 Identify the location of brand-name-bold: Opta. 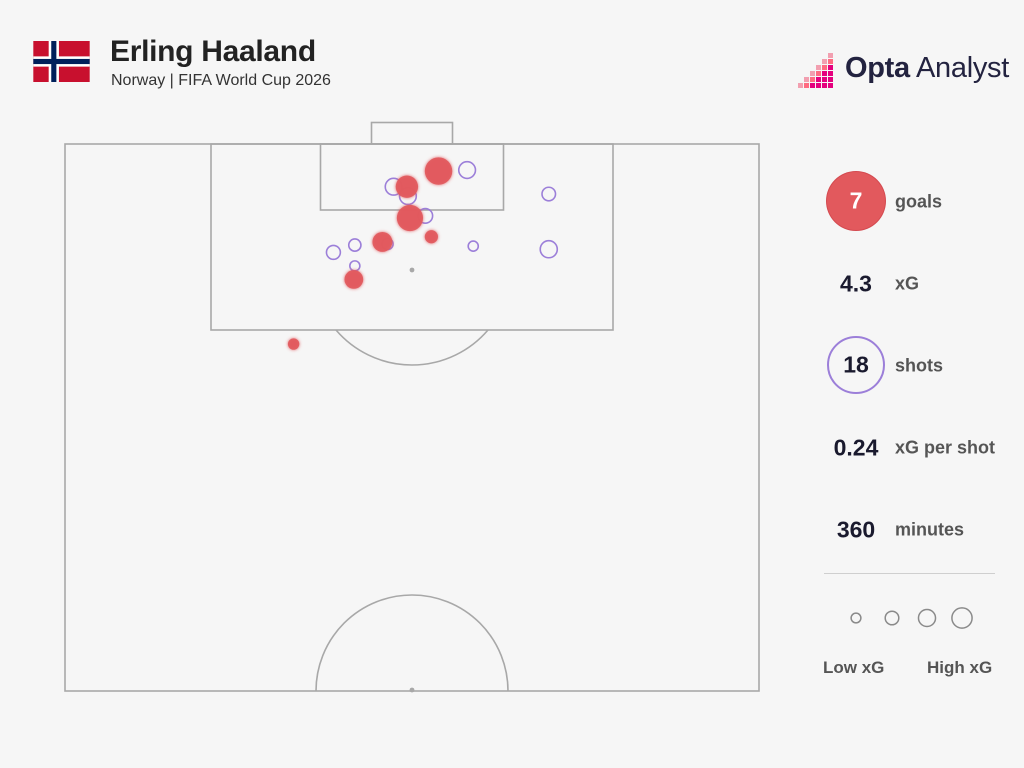
(877, 68).